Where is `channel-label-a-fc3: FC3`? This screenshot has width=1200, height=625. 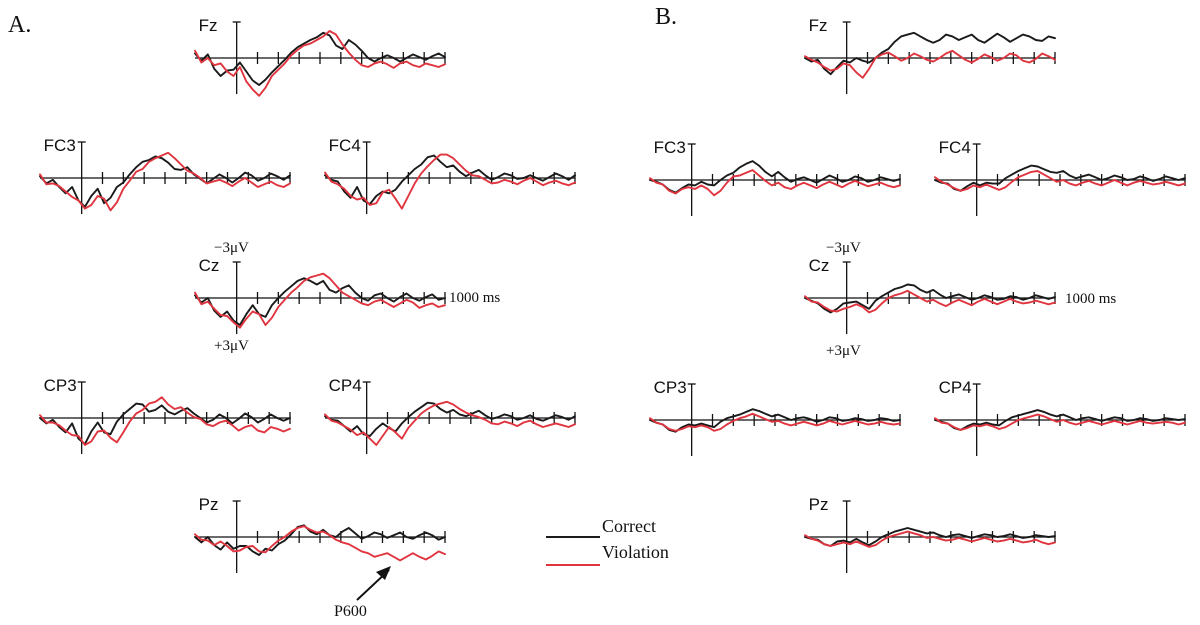
channel-label-a-fc3: FC3 is located at coordinates (60, 145).